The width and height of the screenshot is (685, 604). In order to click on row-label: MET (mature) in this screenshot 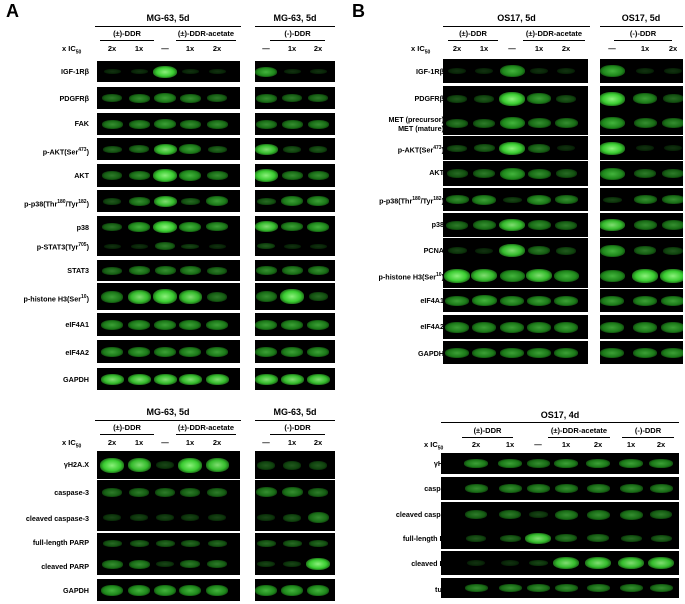, I will do `click(421, 128)`.